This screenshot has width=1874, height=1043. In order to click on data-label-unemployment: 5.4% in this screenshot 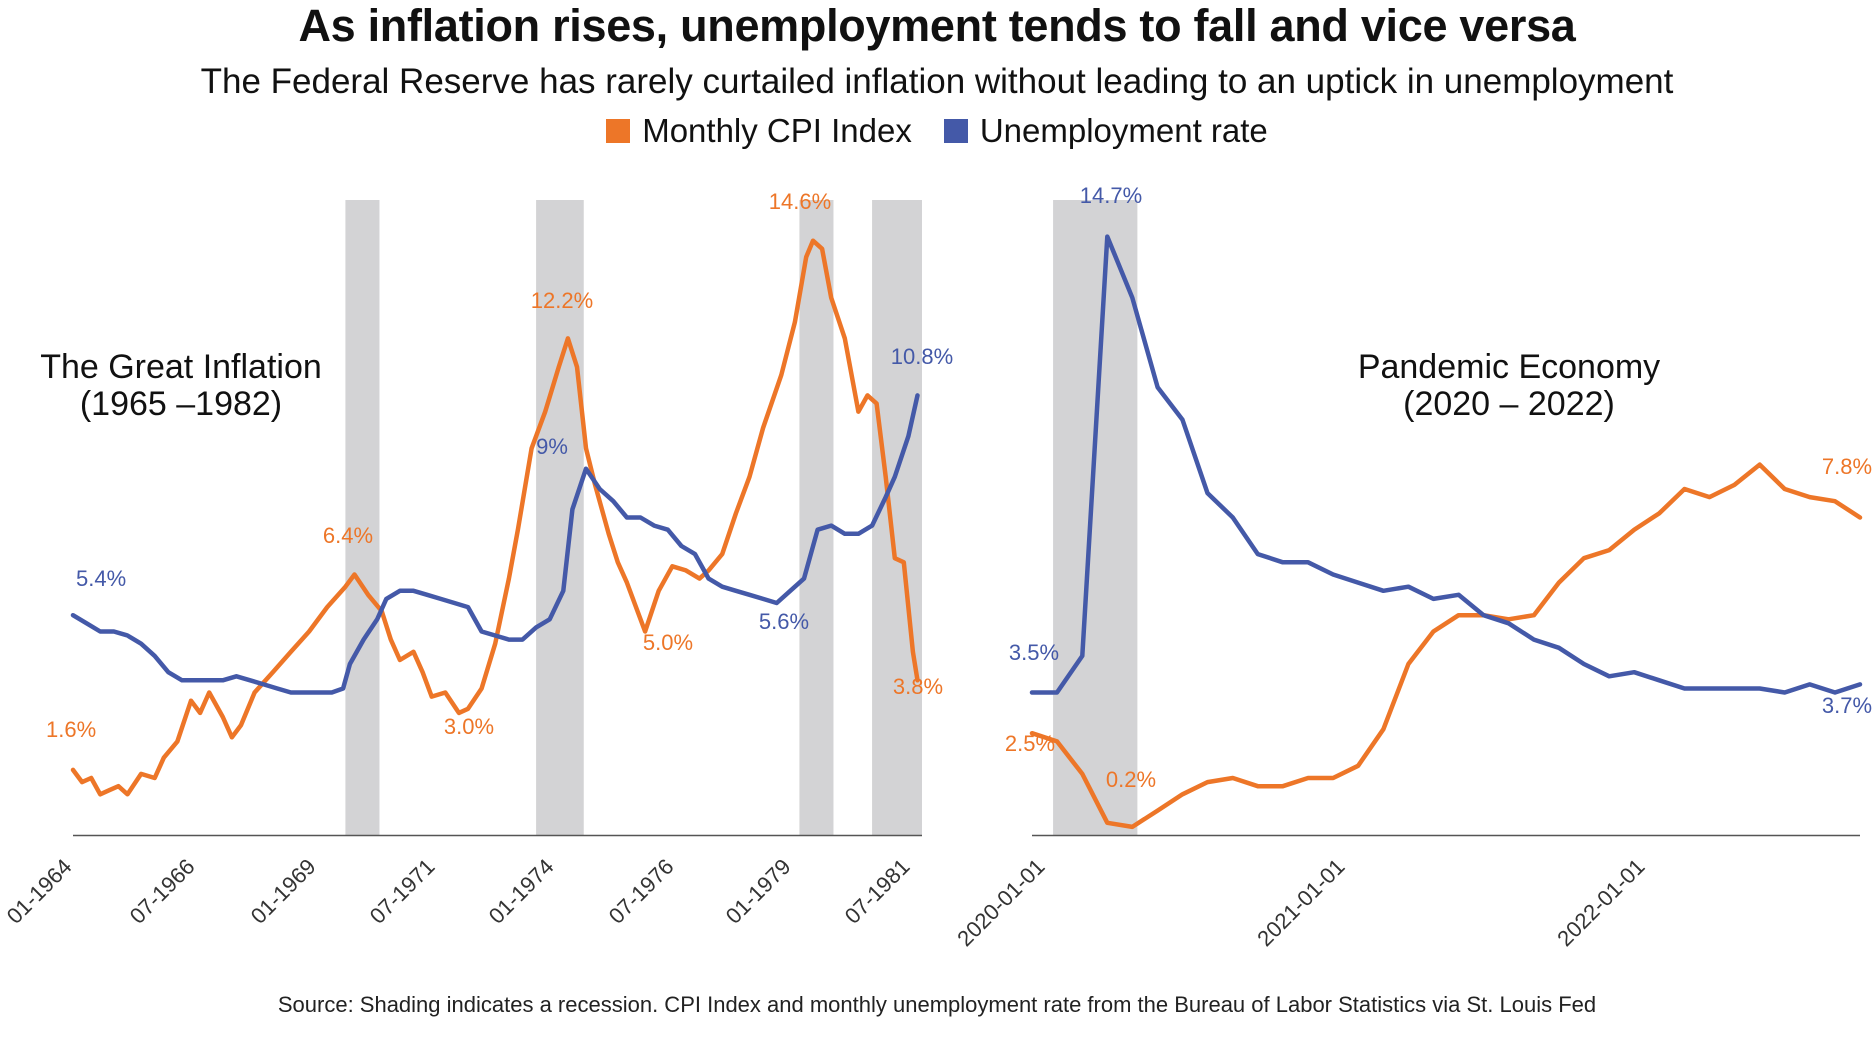, I will do `click(101, 578)`.